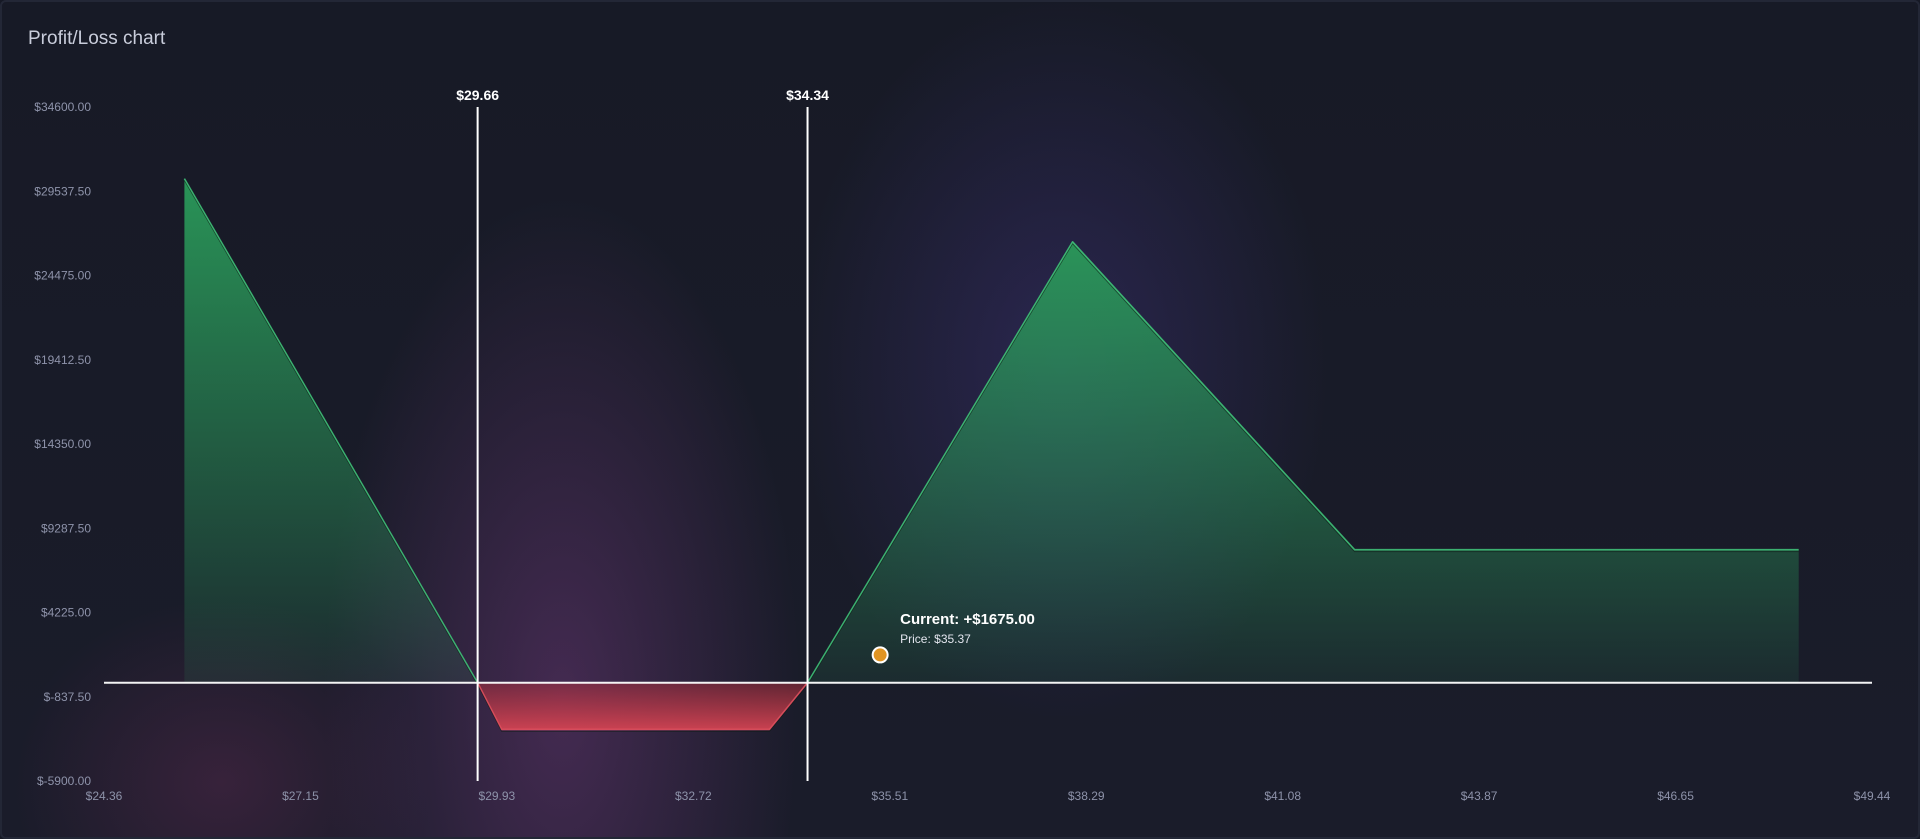  I want to click on bound-label: $34.34, so click(807, 95).